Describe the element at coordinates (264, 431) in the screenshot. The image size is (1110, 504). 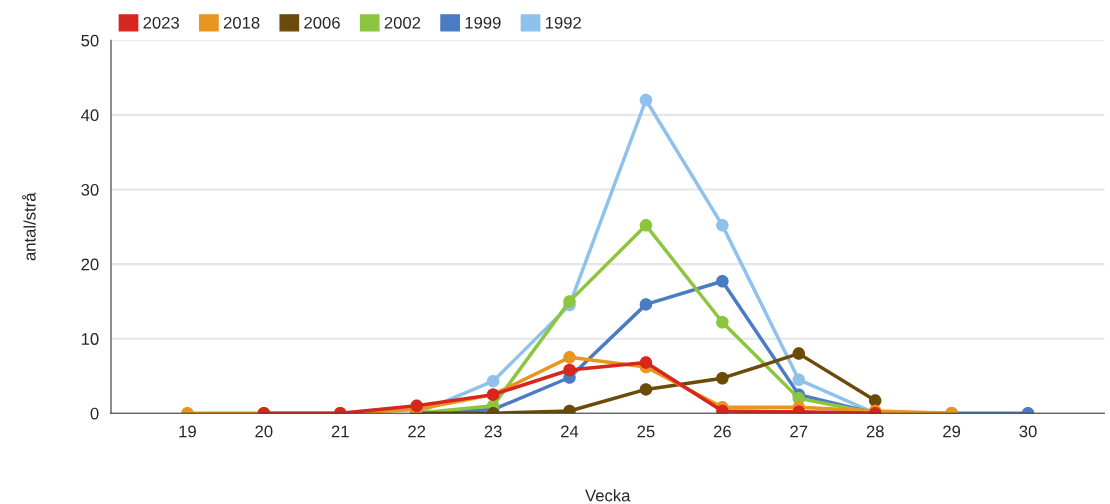
I see `x-tick-label: 20` at that location.